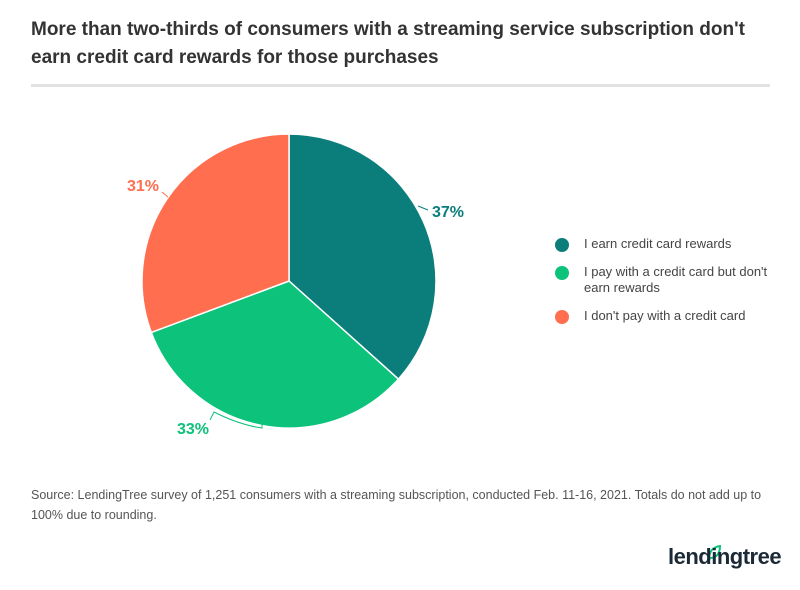 The width and height of the screenshot is (800, 590). I want to click on legend-item: I don't pay with a credit card, so click(670, 316).